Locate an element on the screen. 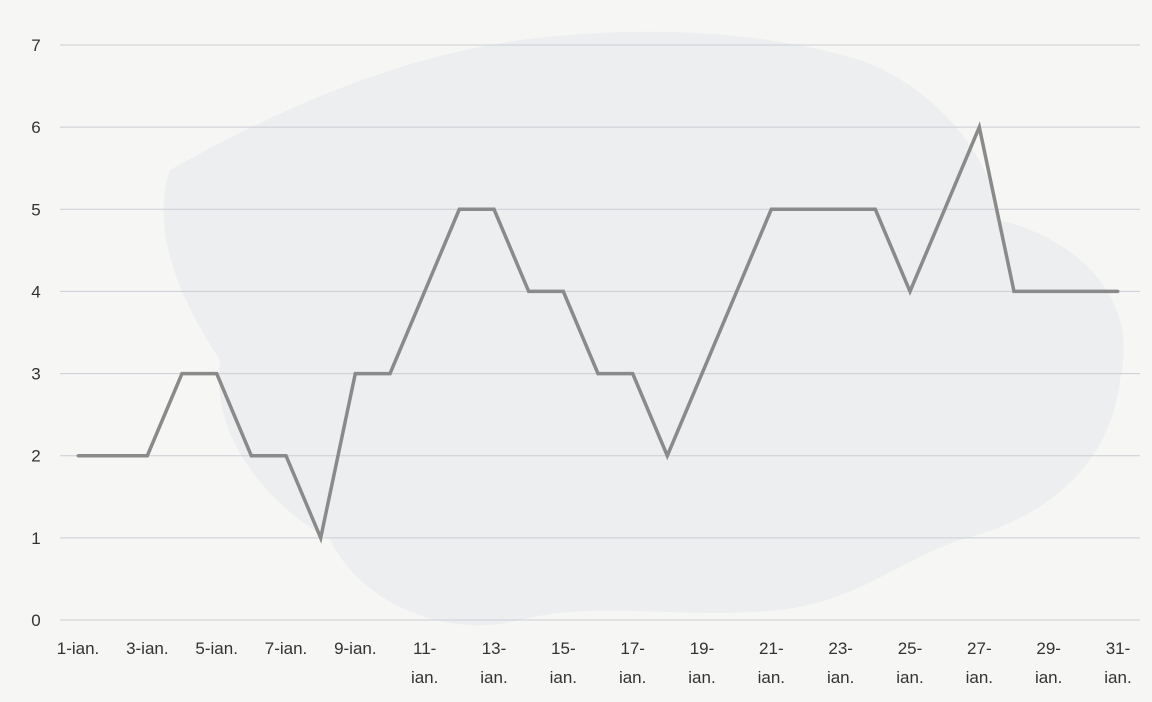  x-tick-label: 9-ian. is located at coordinates (355, 648).